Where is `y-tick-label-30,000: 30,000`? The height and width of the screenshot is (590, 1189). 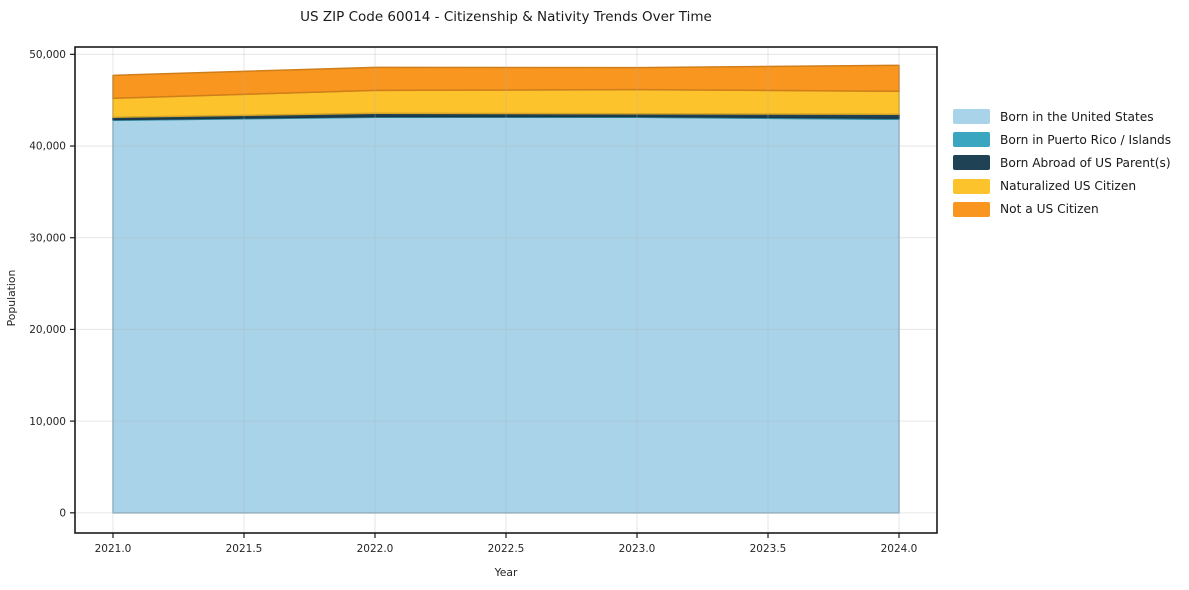
y-tick-label-30,000: 30,000 is located at coordinates (47, 238).